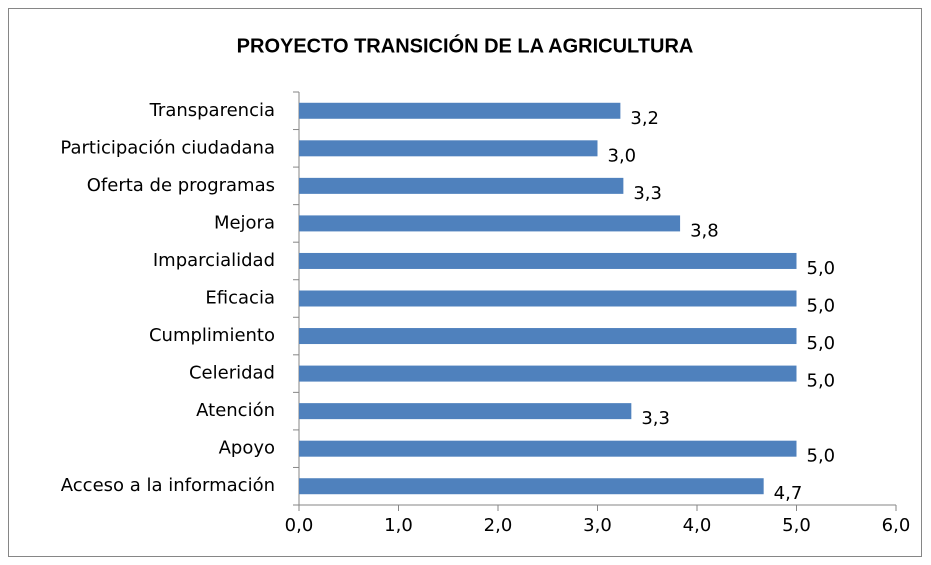 The height and width of the screenshot is (565, 931). Describe the element at coordinates (235, 410) in the screenshot. I see `y-tick-label: Atención` at that location.